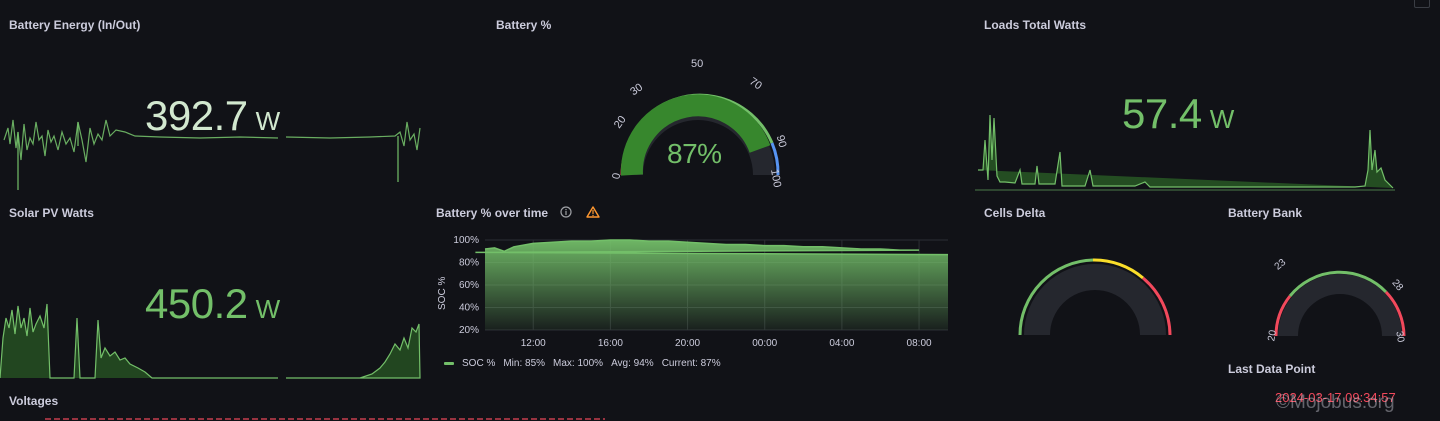 The width and height of the screenshot is (1440, 421). Describe the element at coordinates (466, 240) in the screenshot. I see `soc-ytick-label: 100%` at that location.